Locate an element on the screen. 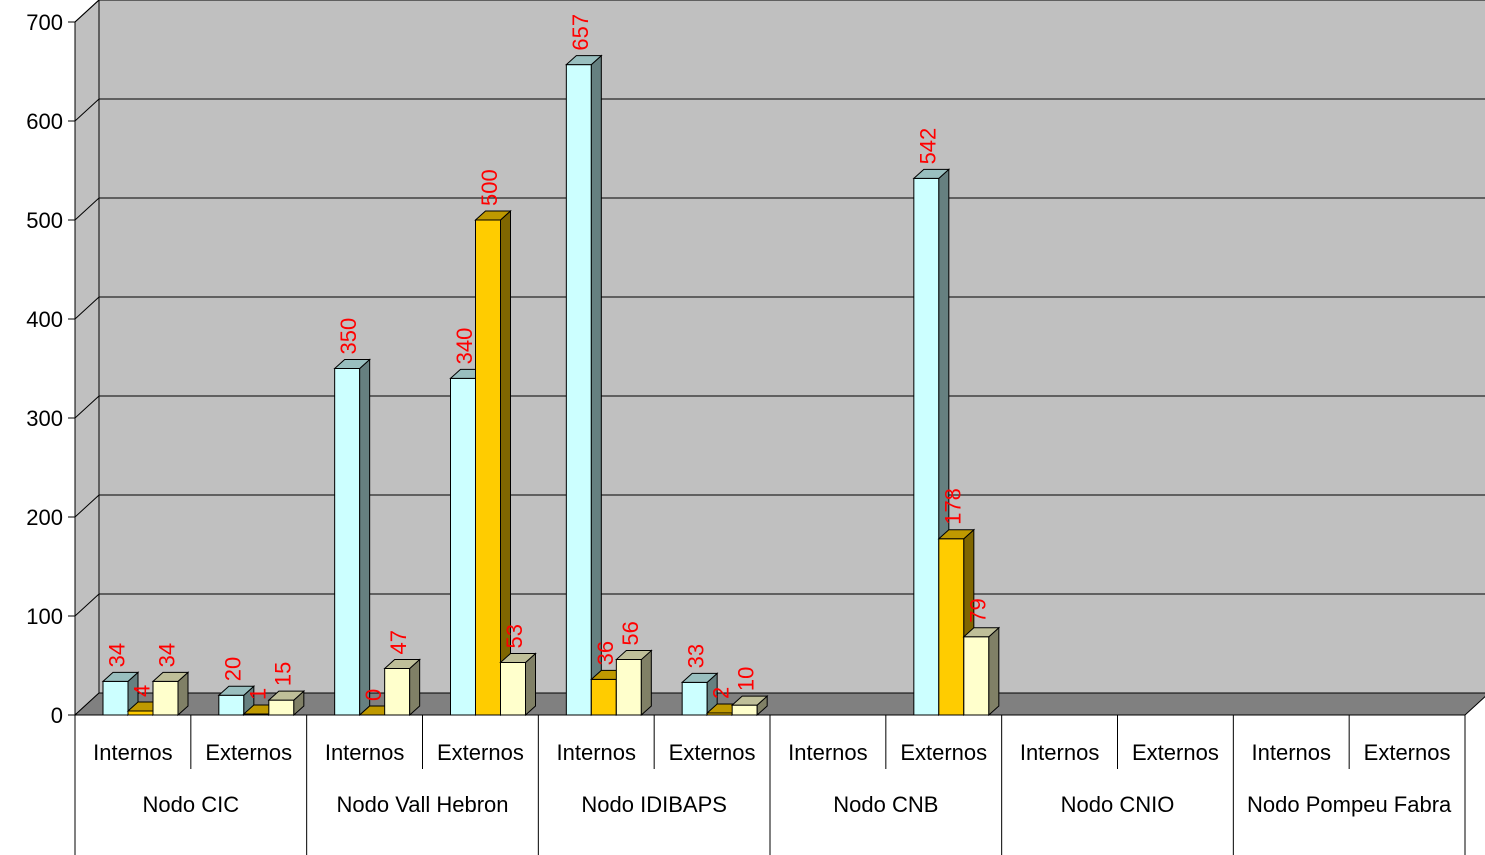 The height and width of the screenshot is (855, 1485). data-label: 1 is located at coordinates (257, 694).